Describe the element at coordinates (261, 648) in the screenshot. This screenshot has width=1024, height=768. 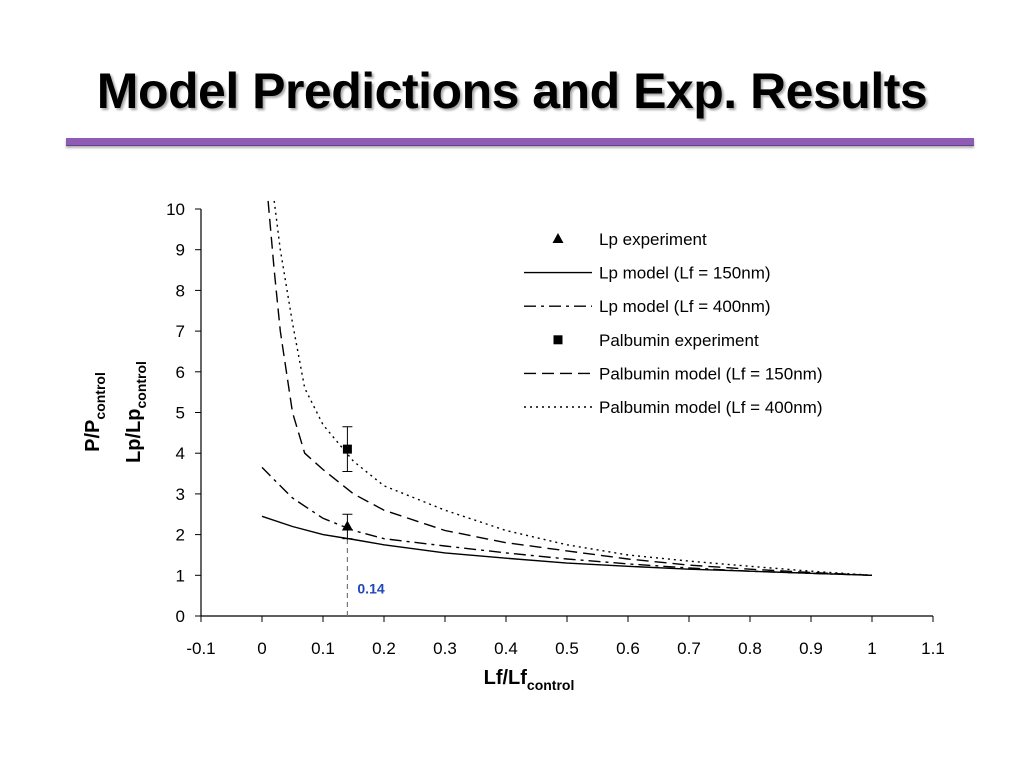
I see `x-tick-label: 0` at that location.